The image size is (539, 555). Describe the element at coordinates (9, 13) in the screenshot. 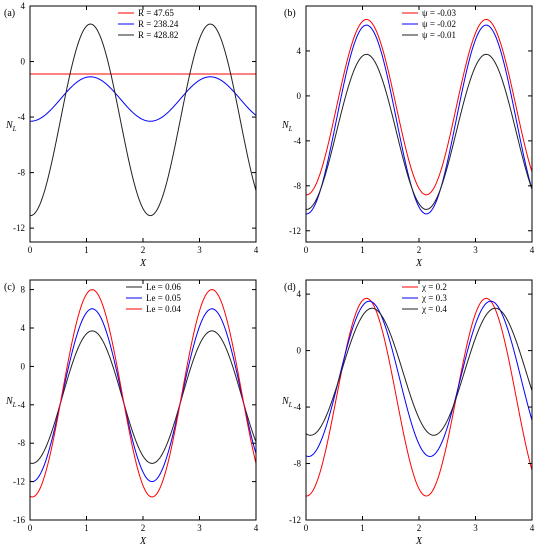

I see `panel-label: (a)` at that location.